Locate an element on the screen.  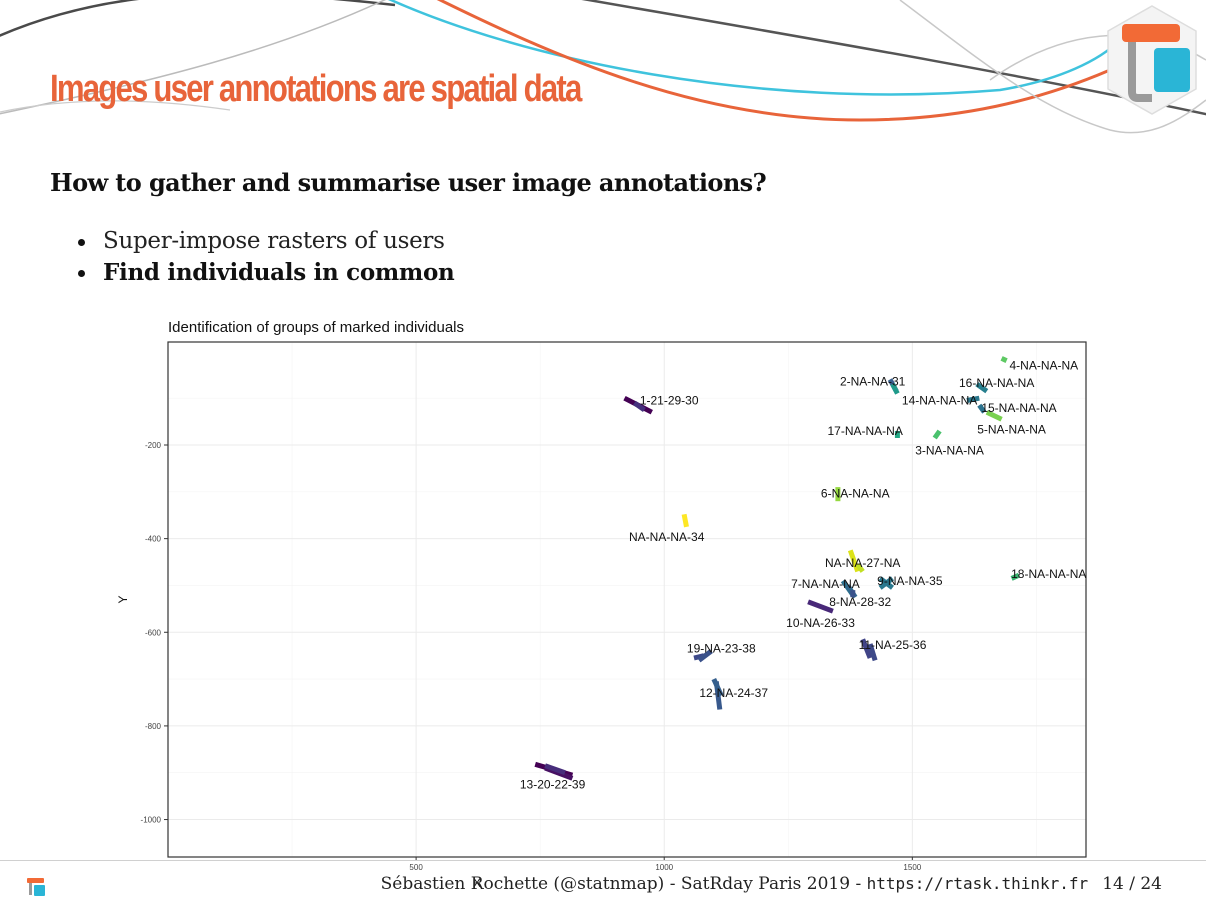
individual-label: NA-NA-NA-34 is located at coordinates (667, 537).